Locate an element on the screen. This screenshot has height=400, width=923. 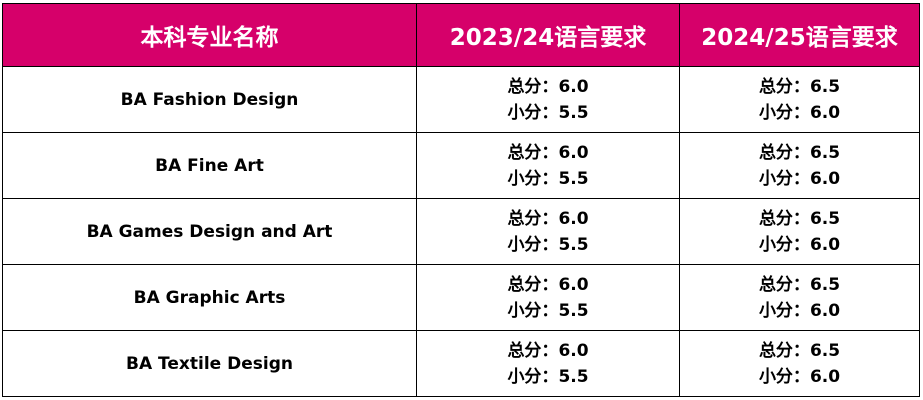
program-name-cell: BA Fashion Design is located at coordinates (209, 99).